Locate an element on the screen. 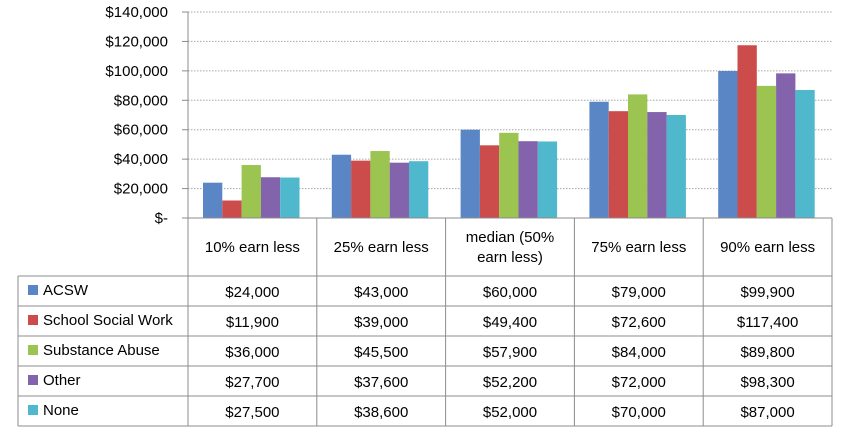  table-cell-value: $49,400 is located at coordinates (510, 322).